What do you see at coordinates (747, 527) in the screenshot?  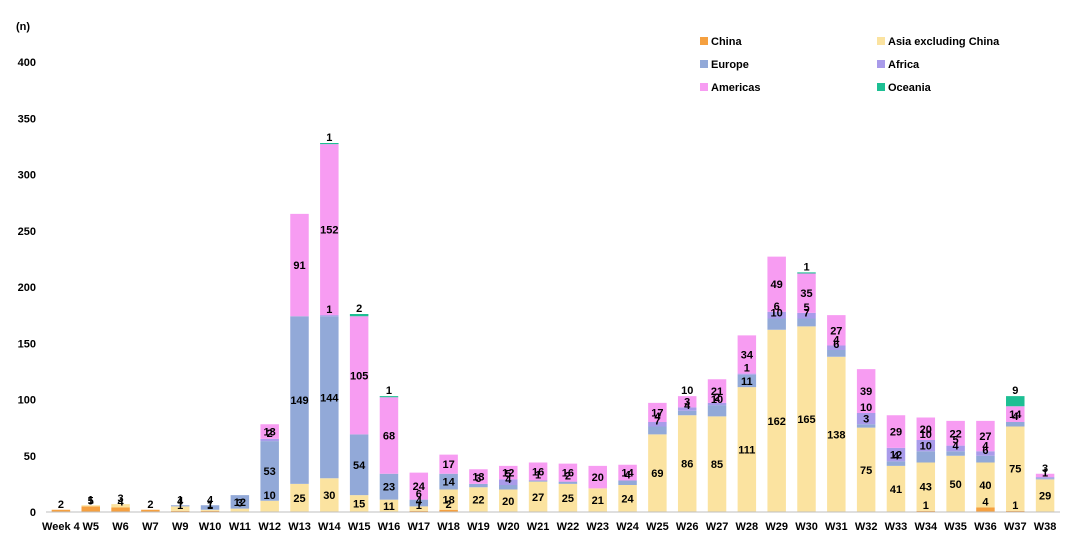 I see `x-tick-label: W28` at bounding box center [747, 527].